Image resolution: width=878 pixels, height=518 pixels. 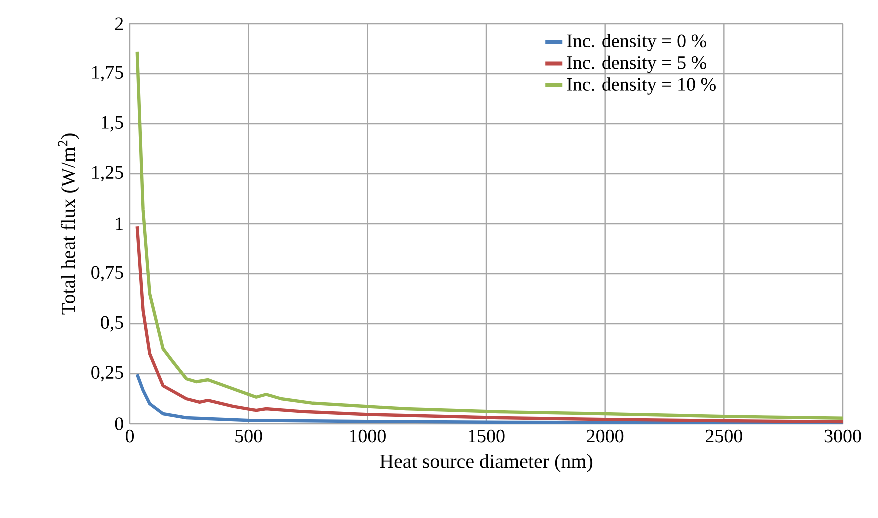 I want to click on legend-label: Inc. density = 0 %, so click(x=636, y=43).